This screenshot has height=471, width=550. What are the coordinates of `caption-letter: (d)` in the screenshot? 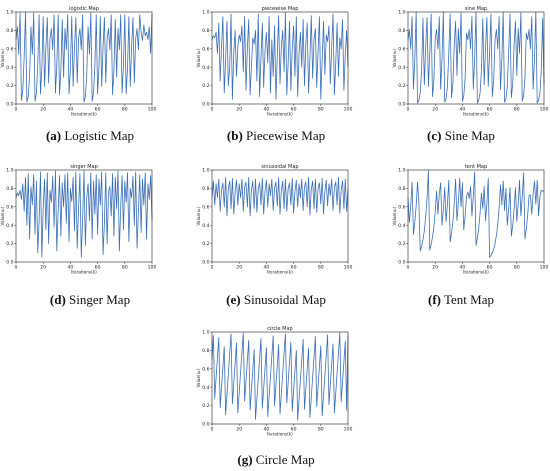 It's located at (57, 299).